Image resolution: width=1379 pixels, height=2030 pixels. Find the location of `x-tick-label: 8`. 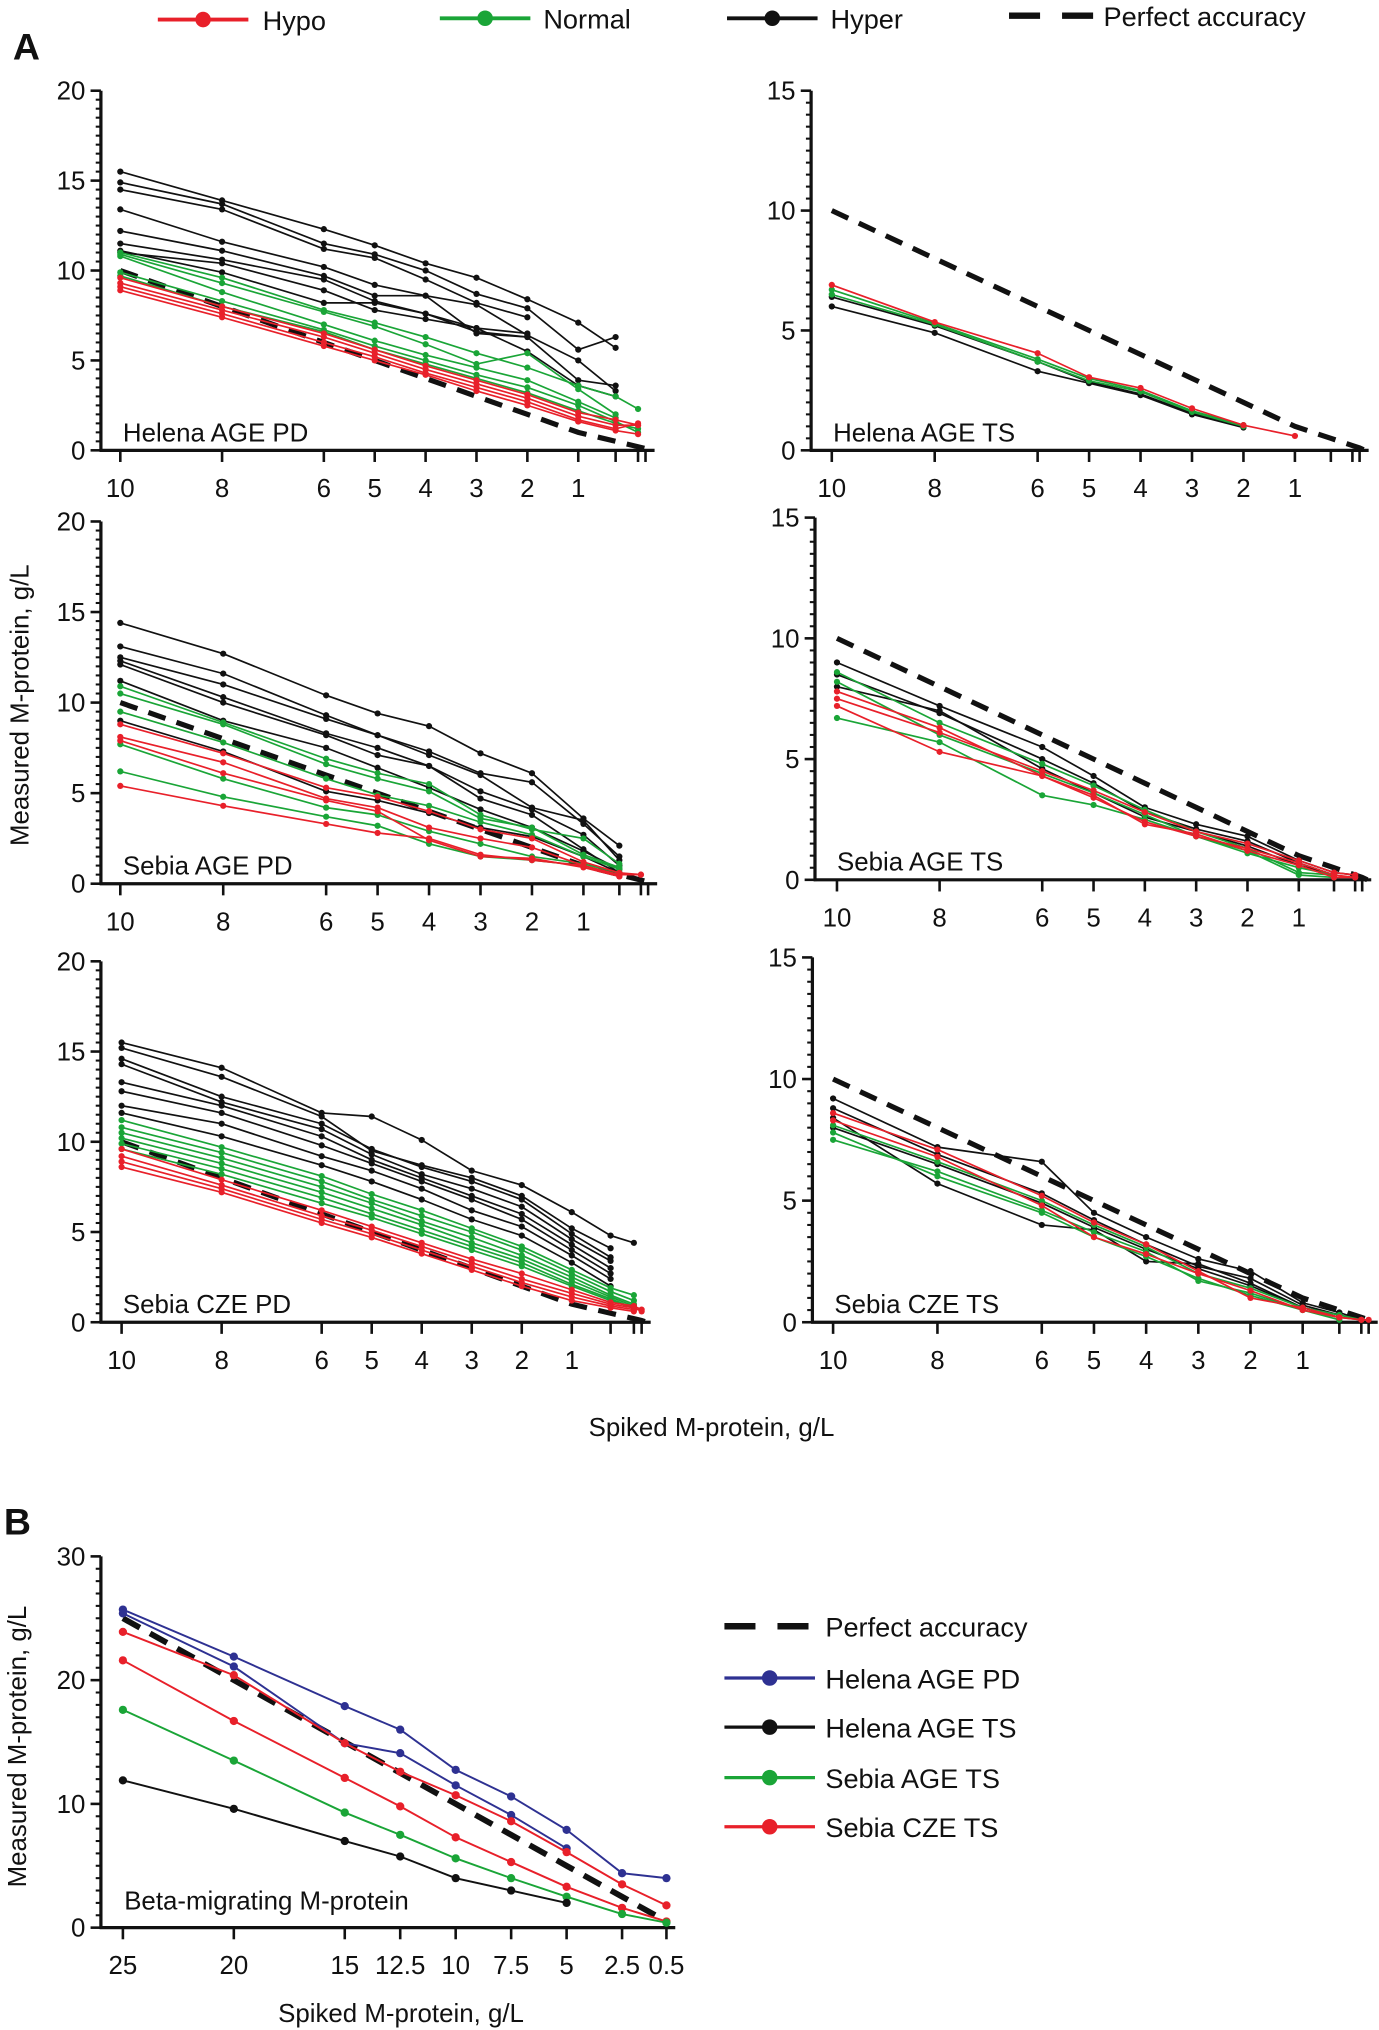

x-tick-label: 8 is located at coordinates (223, 922).